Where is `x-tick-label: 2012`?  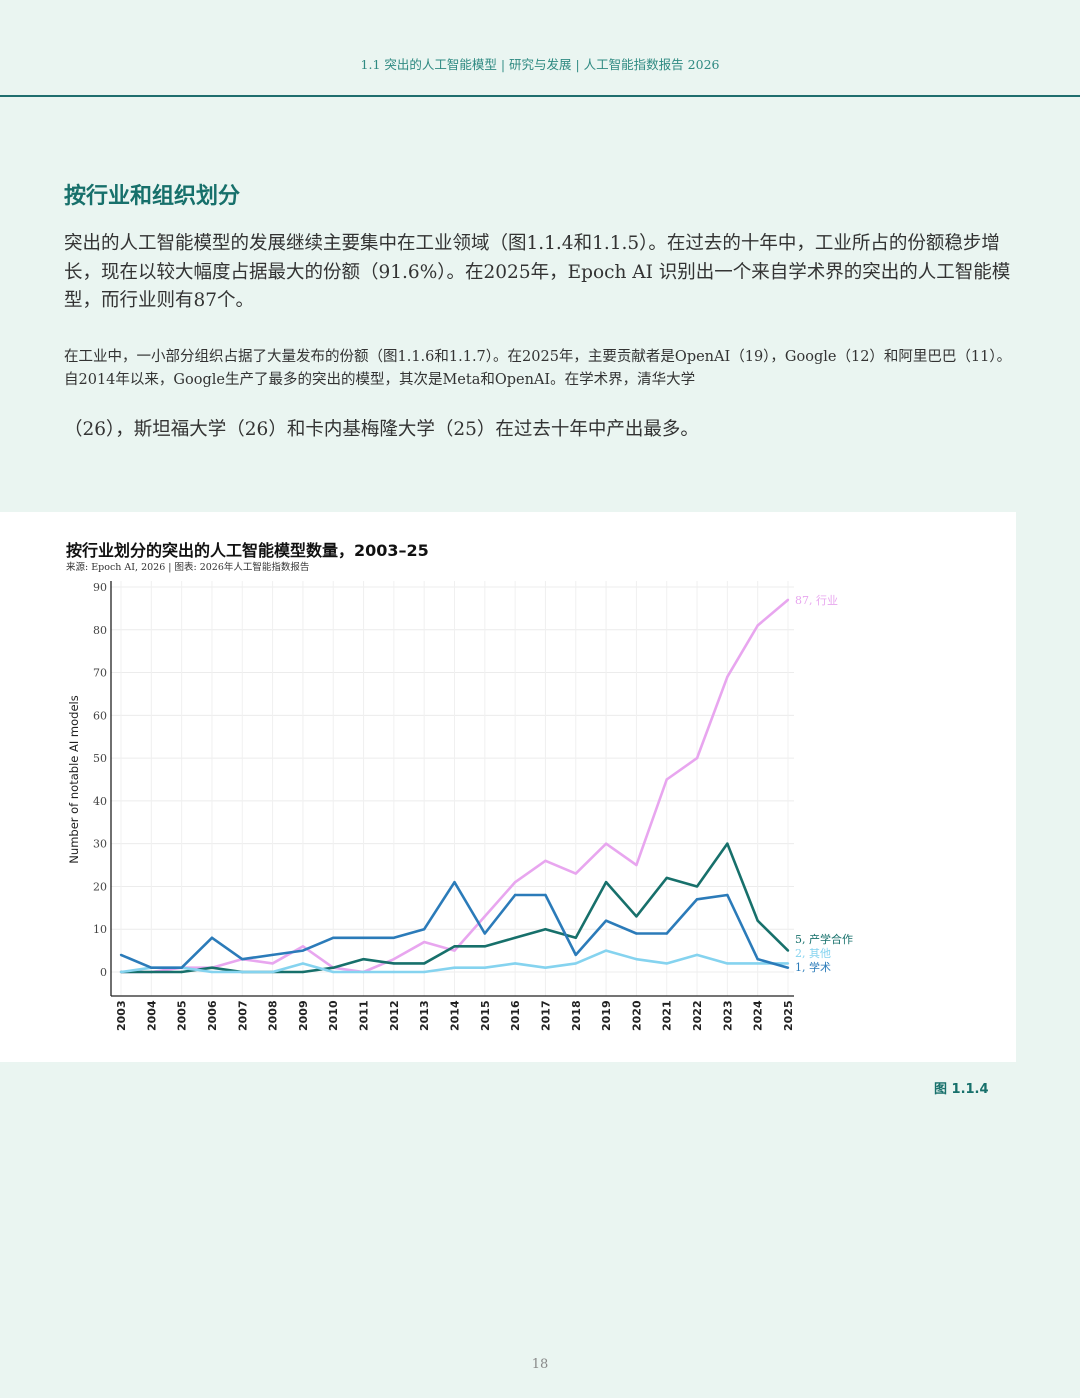 x-tick-label: 2012 is located at coordinates (394, 1015).